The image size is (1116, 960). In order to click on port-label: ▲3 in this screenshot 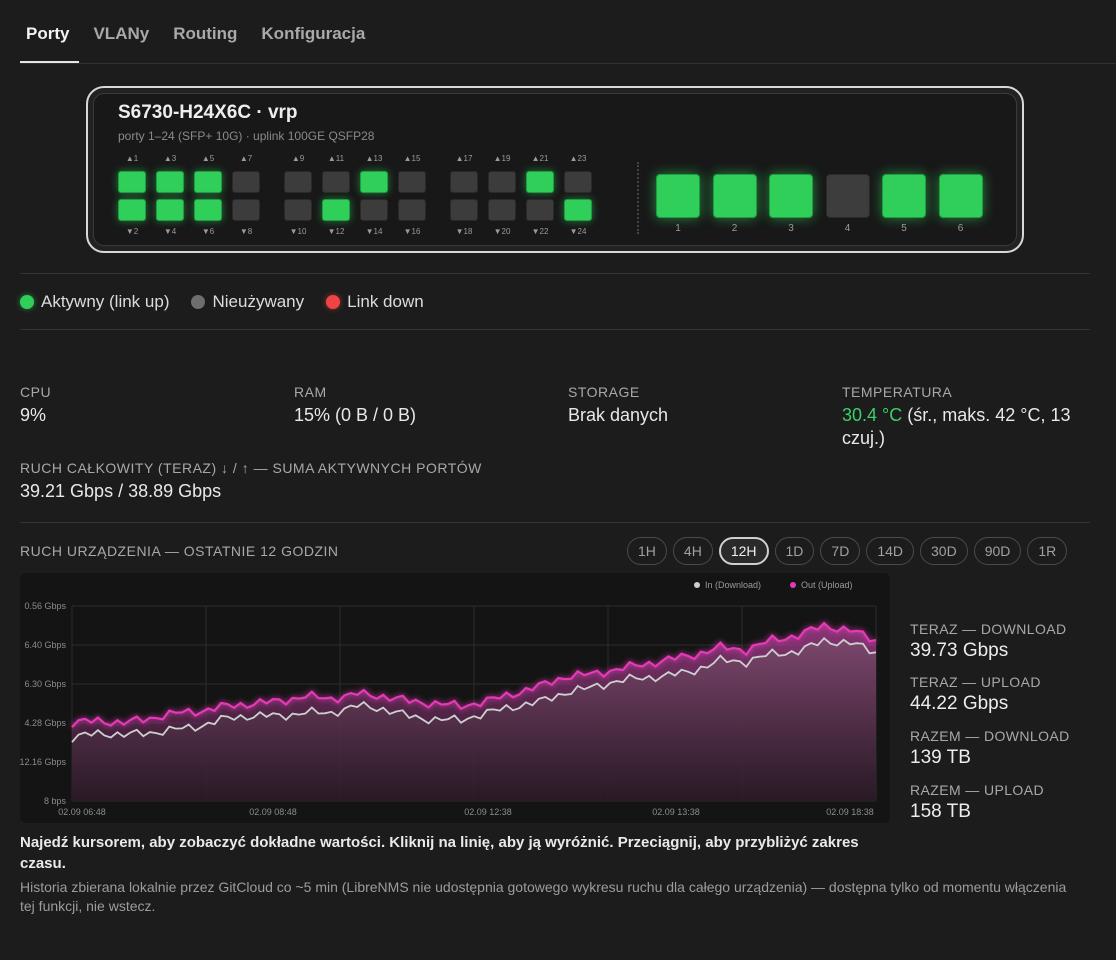, I will do `click(170, 158)`.